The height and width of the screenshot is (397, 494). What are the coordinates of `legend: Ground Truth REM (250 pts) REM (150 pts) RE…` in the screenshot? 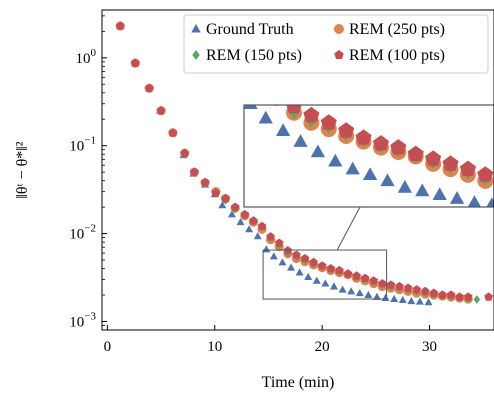 It's located at (336, 44).